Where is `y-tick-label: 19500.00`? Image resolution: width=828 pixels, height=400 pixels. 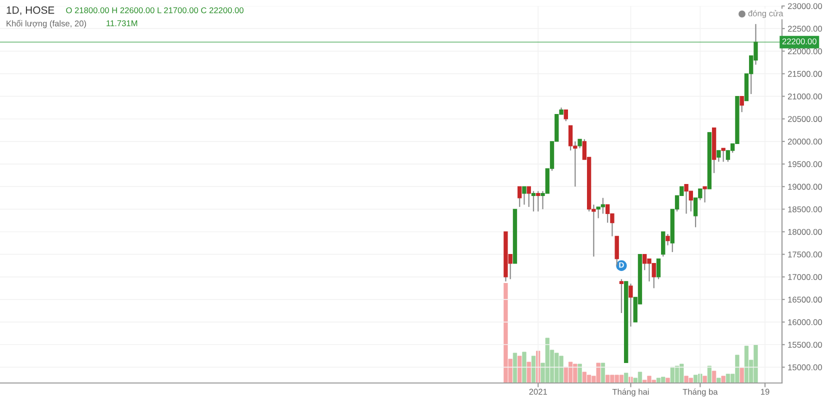
y-tick-label: 19500.00 is located at coordinates (805, 164).